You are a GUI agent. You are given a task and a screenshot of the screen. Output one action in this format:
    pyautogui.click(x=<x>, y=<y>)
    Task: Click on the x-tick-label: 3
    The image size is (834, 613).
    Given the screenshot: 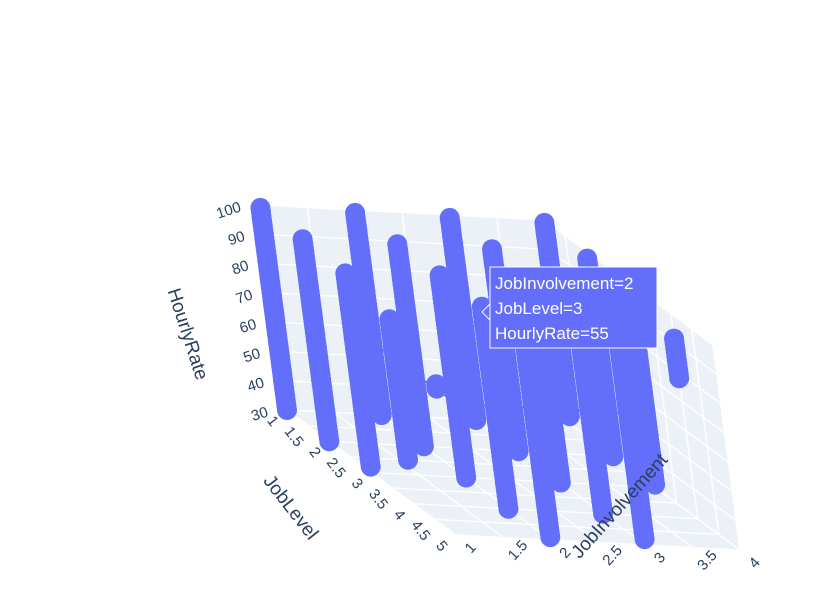 What is the action you would take?
    pyautogui.click(x=660, y=558)
    